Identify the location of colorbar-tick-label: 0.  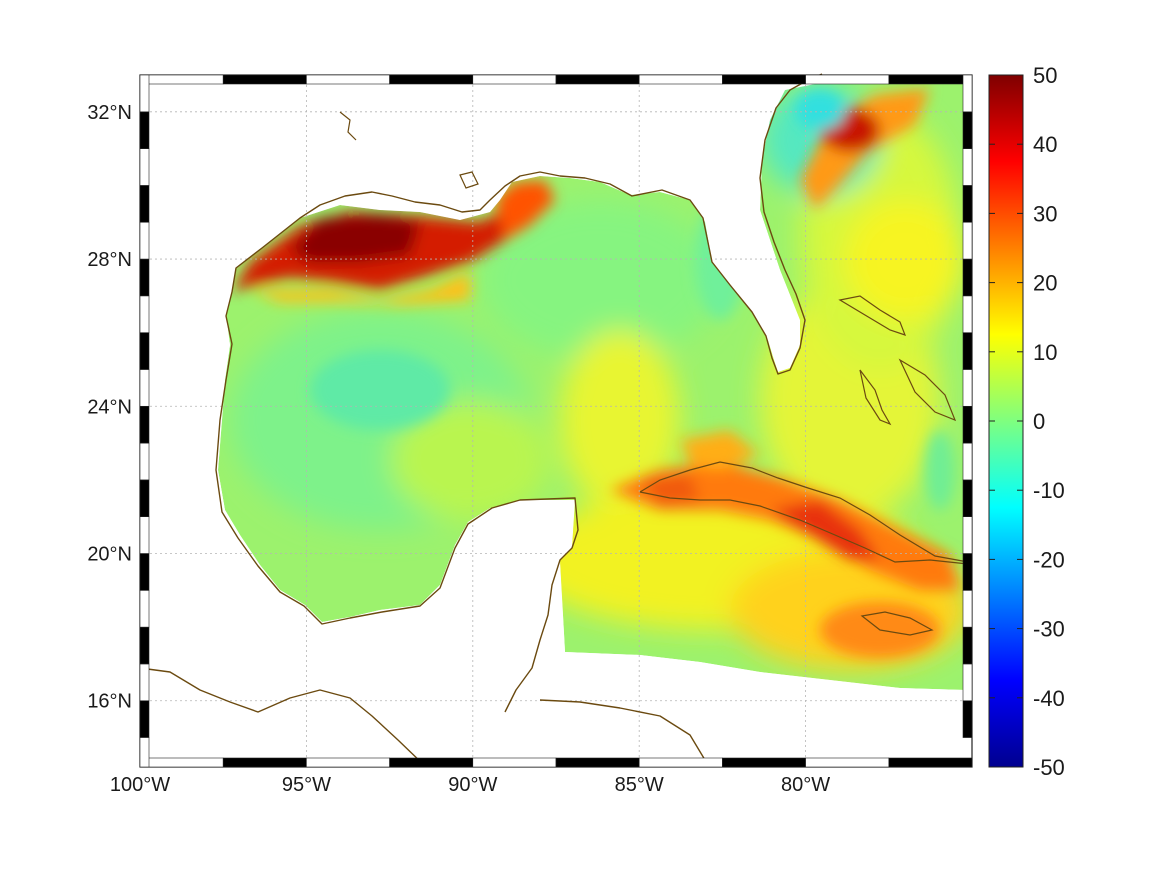
(1039, 421).